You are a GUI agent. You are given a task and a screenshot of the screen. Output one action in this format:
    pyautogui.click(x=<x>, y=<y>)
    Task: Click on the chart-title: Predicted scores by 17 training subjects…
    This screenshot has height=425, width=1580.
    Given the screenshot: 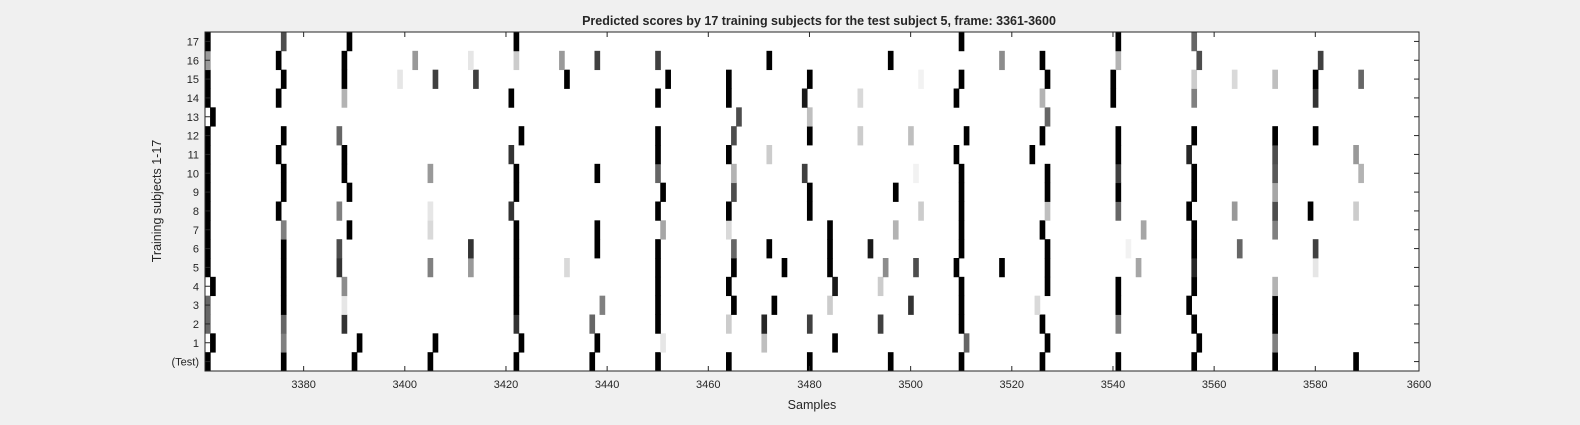 What is the action you would take?
    pyautogui.click(x=819, y=21)
    